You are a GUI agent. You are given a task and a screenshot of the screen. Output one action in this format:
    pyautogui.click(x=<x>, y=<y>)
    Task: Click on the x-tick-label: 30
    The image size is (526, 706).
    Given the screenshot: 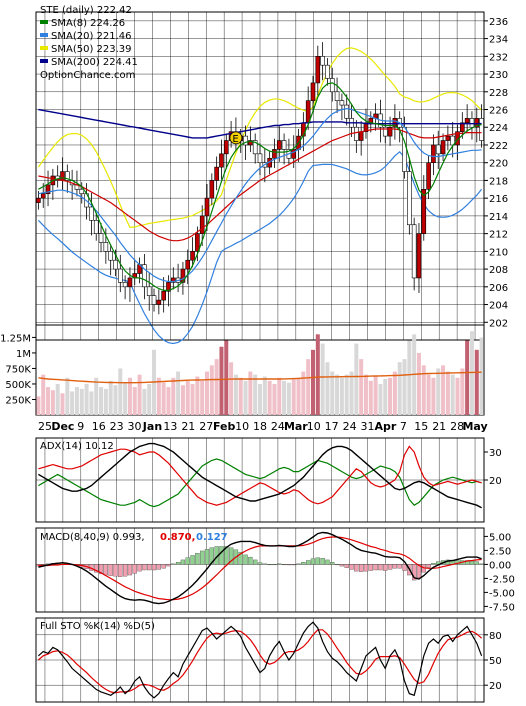 What is the action you would take?
    pyautogui.click(x=135, y=426)
    